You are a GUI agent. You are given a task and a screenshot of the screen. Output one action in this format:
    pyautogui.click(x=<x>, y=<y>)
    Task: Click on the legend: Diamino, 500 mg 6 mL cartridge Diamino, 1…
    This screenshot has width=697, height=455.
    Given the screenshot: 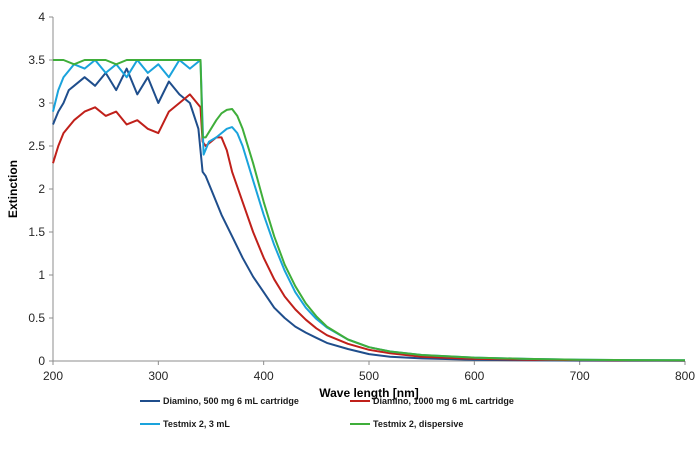 What is the action you would take?
    pyautogui.click(x=327, y=412)
    